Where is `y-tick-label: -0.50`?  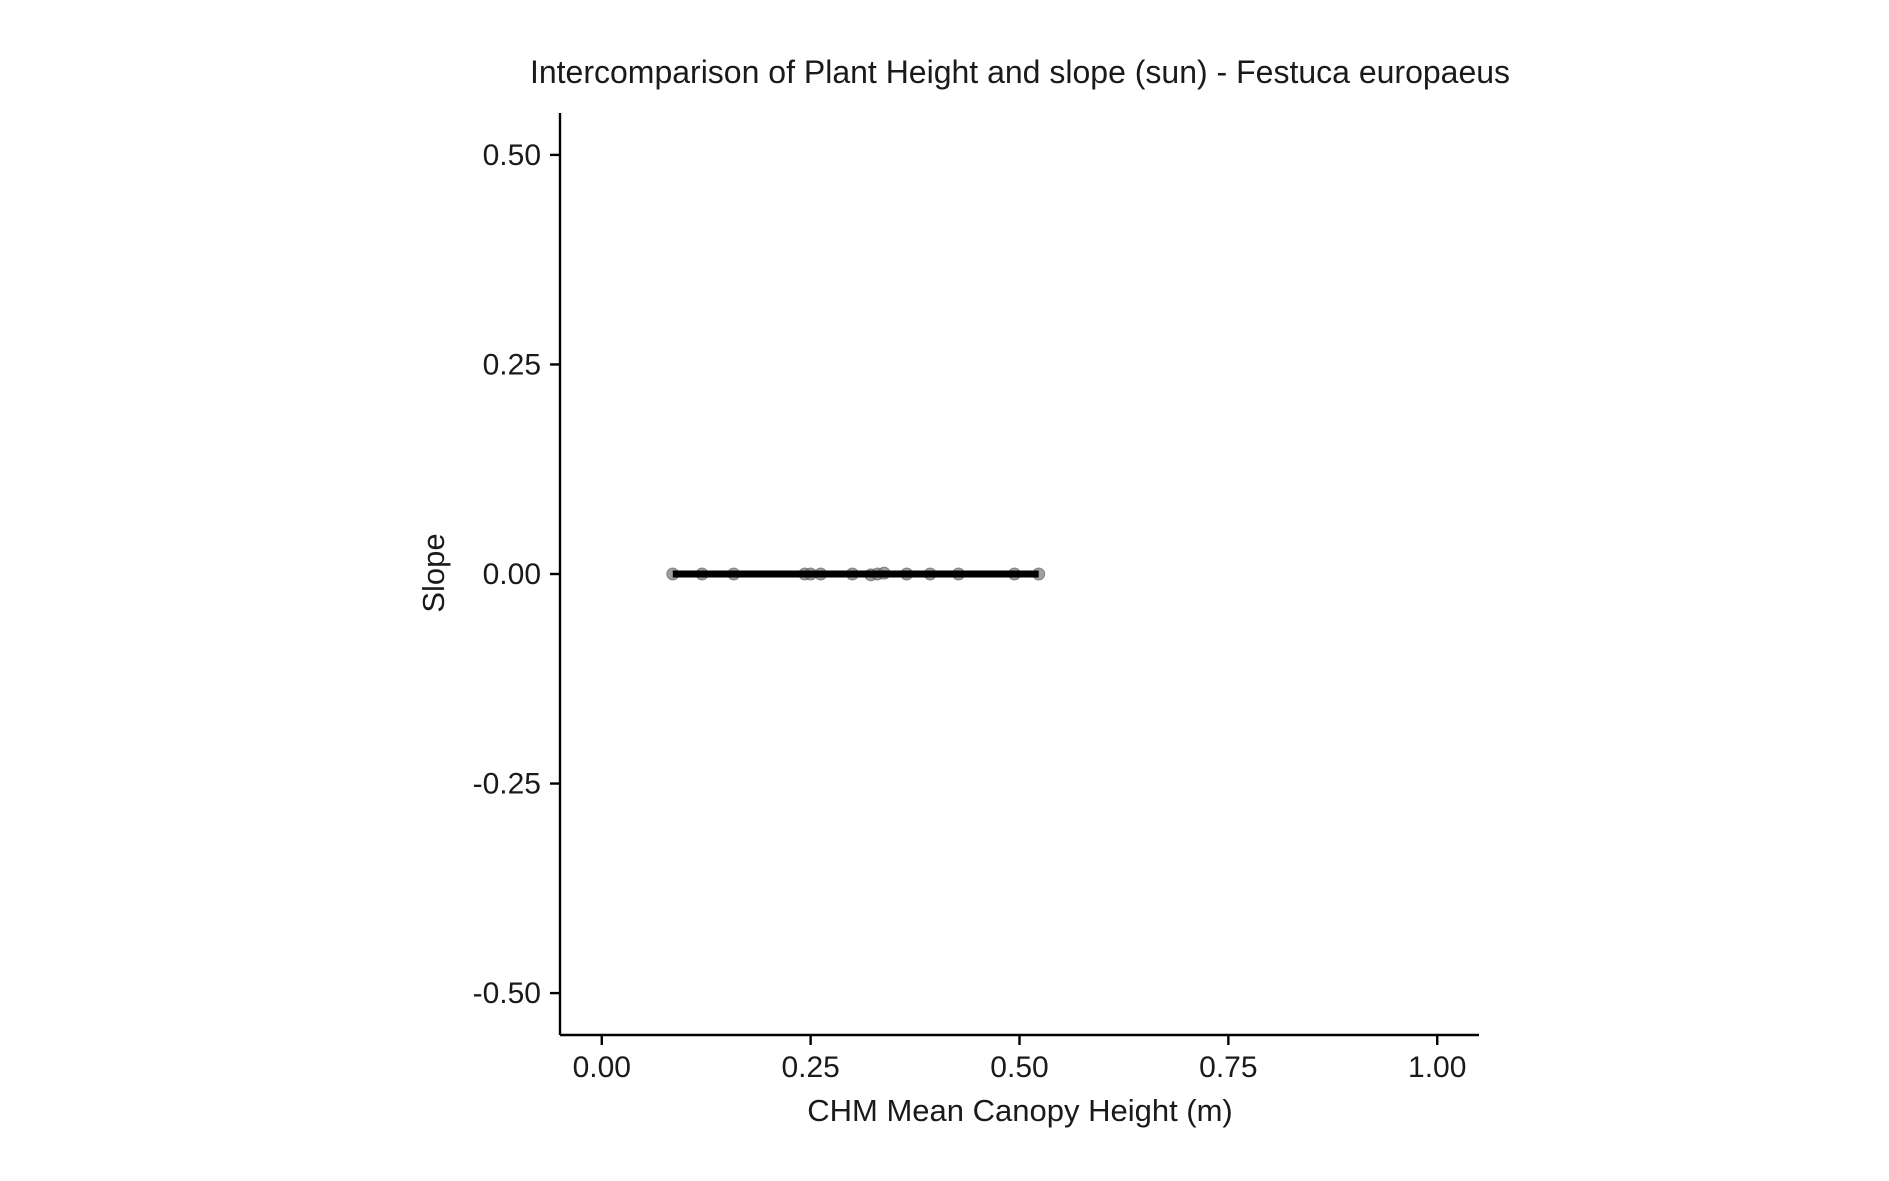
y-tick-label: -0.50 is located at coordinates (507, 993).